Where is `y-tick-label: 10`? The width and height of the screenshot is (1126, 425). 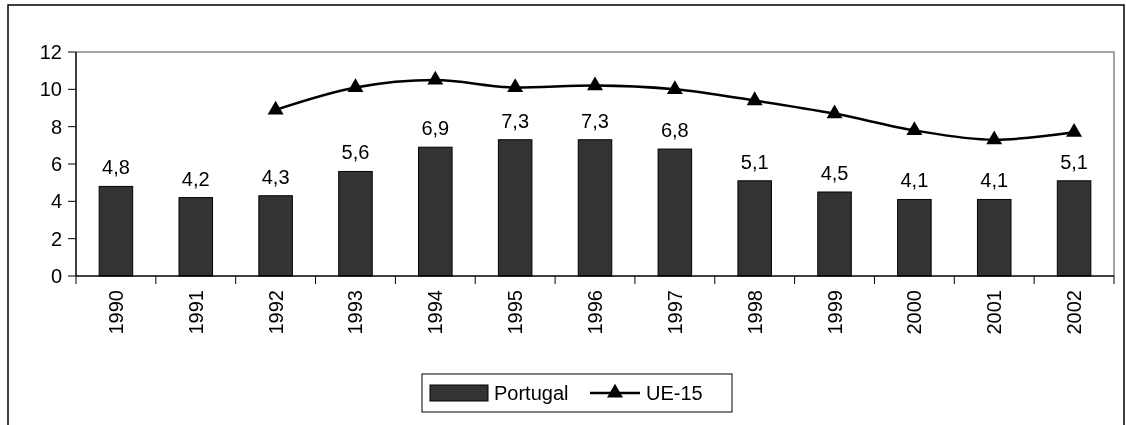 y-tick-label: 10 is located at coordinates (50, 89).